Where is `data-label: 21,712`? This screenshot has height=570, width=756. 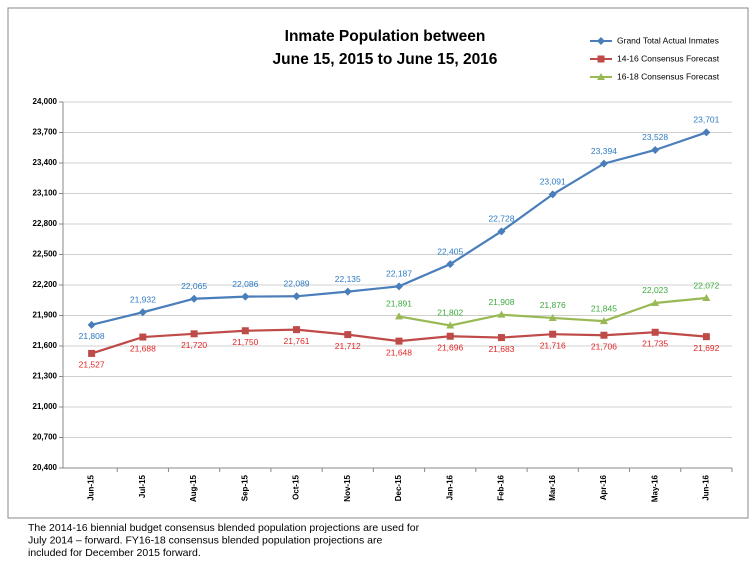 data-label: 21,712 is located at coordinates (348, 346).